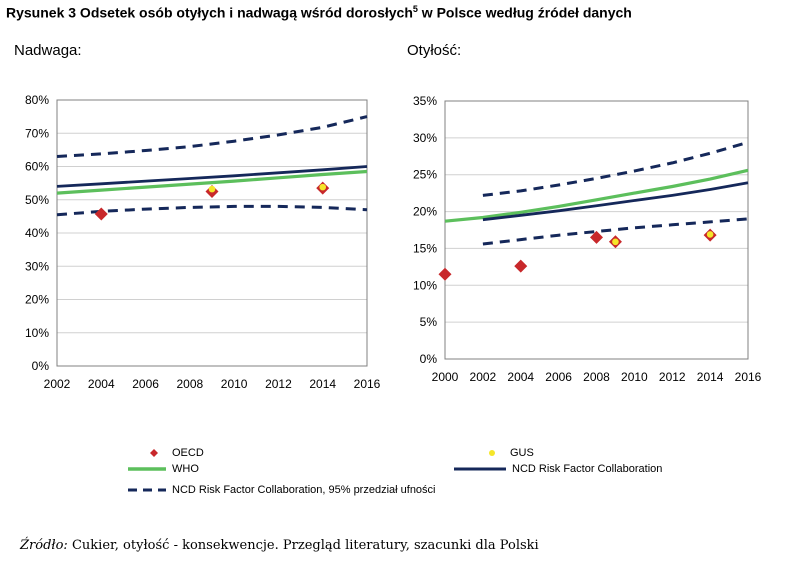 The height and width of the screenshot is (561, 800). What do you see at coordinates (425, 175) in the screenshot?
I see `obesity-y-tick-label: 25%` at bounding box center [425, 175].